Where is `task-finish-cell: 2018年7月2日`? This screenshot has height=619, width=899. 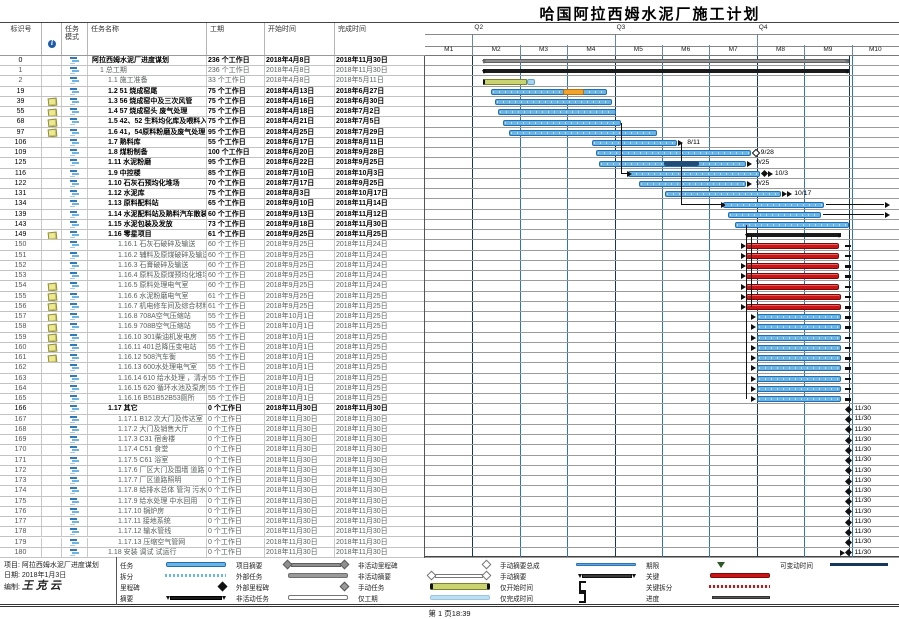 task-finish-cell: 2018年7月2日 is located at coordinates (358, 112).